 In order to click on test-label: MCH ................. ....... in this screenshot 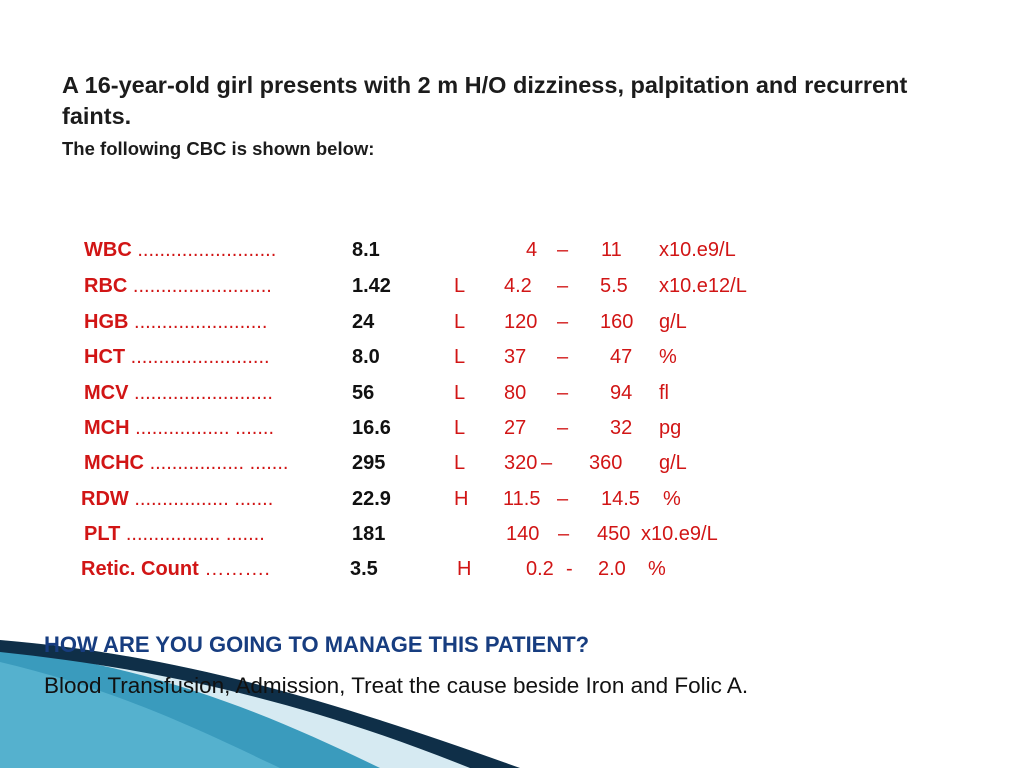, I will do `click(179, 428)`.